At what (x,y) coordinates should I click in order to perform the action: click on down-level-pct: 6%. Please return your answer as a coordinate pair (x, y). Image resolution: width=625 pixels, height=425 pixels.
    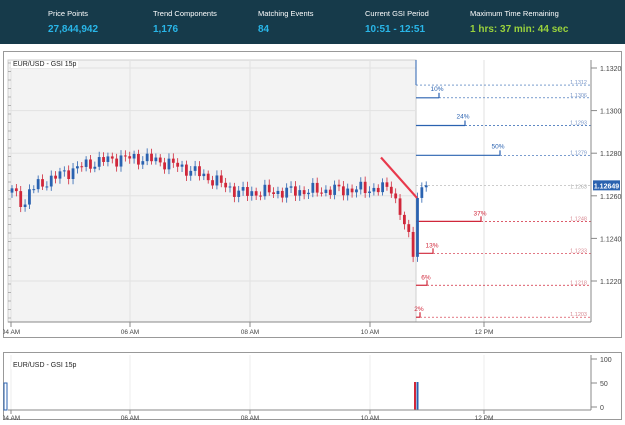
    Looking at the image, I should click on (426, 277).